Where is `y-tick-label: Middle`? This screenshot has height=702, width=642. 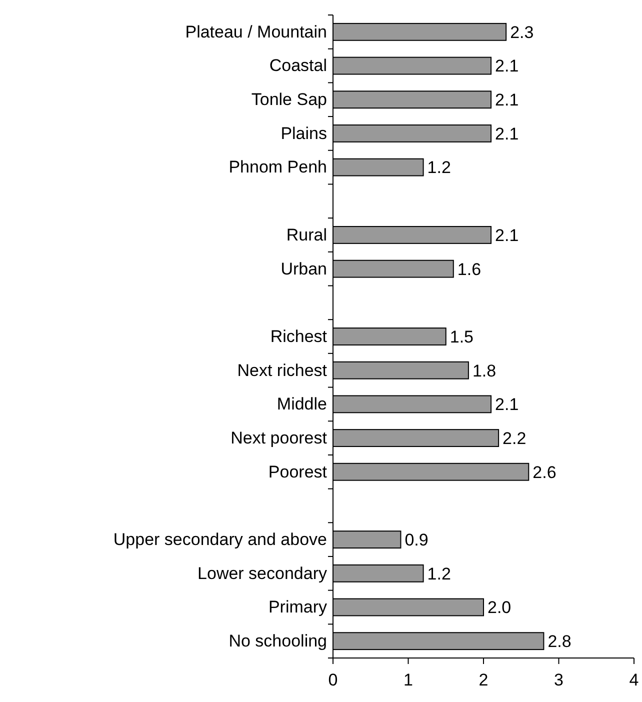 y-tick-label: Middle is located at coordinates (301, 404).